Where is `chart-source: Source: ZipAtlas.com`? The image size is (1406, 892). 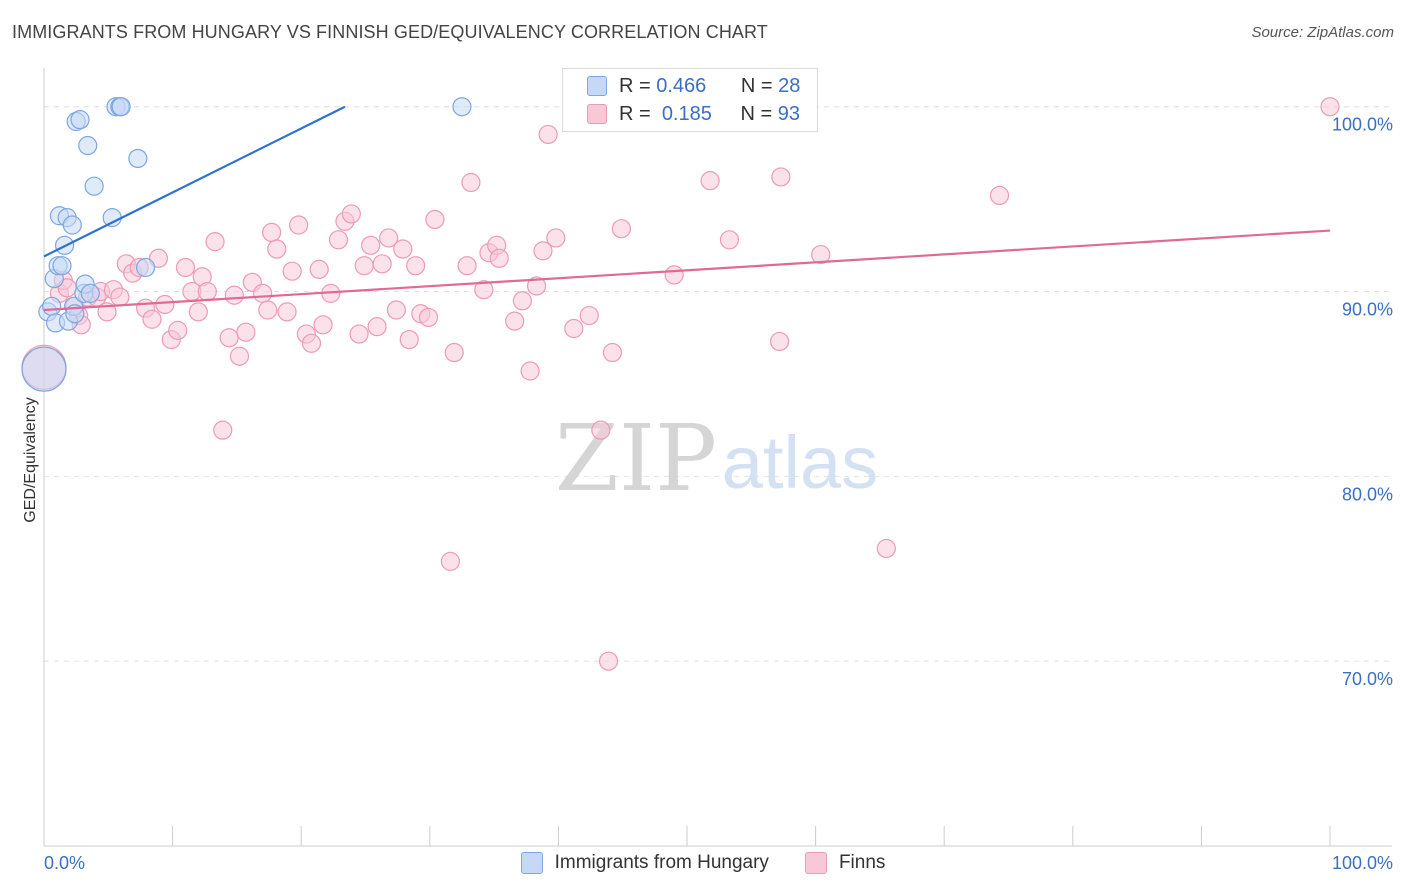
chart-source: Source: ZipAtlas.com is located at coordinates (1322, 32).